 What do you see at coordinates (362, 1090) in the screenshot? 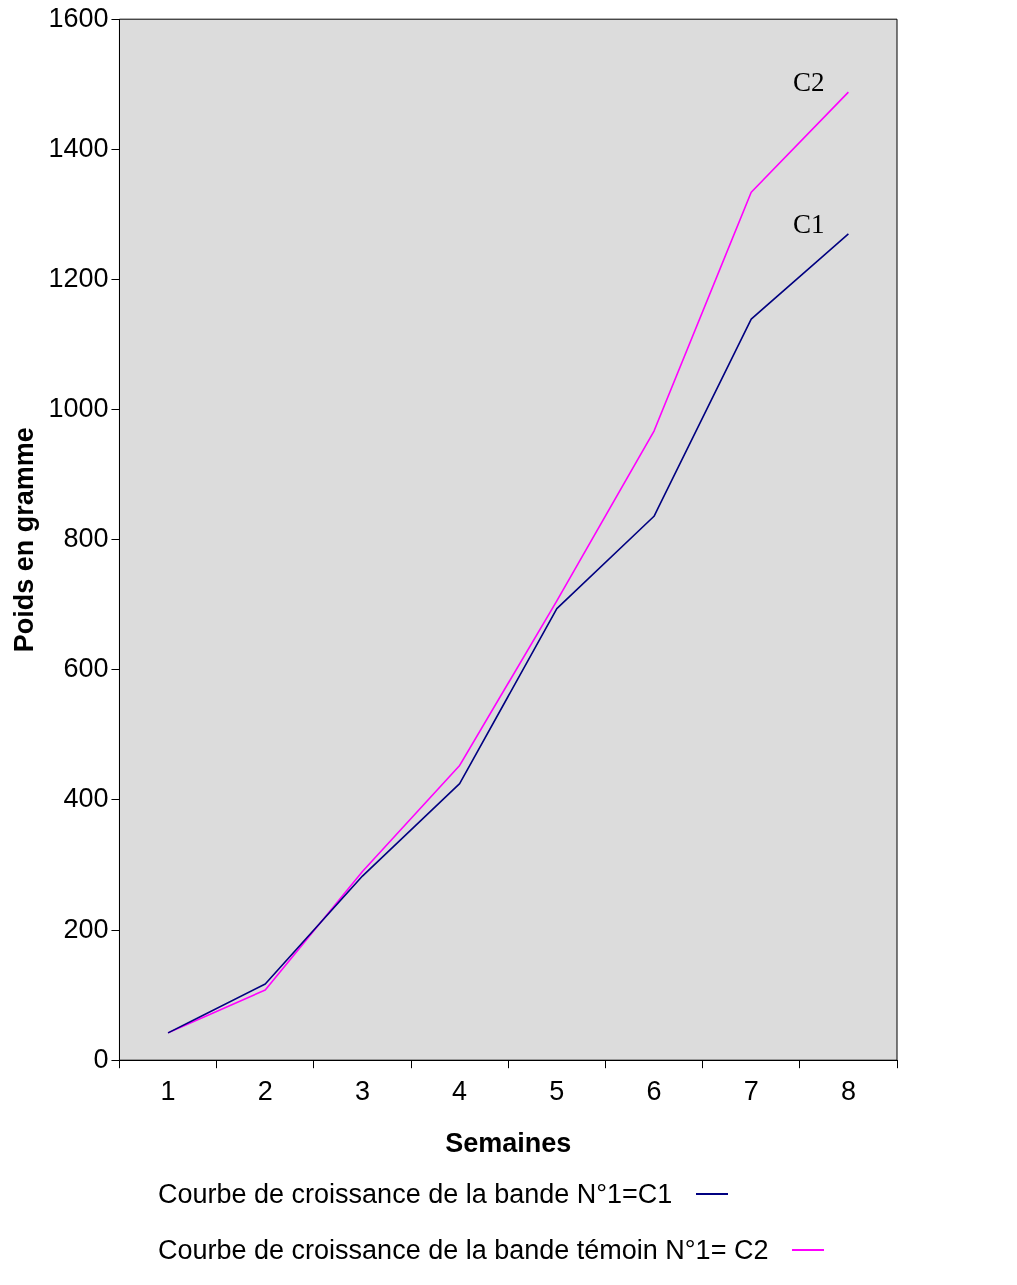
I see `x-tick-label: 3` at bounding box center [362, 1090].